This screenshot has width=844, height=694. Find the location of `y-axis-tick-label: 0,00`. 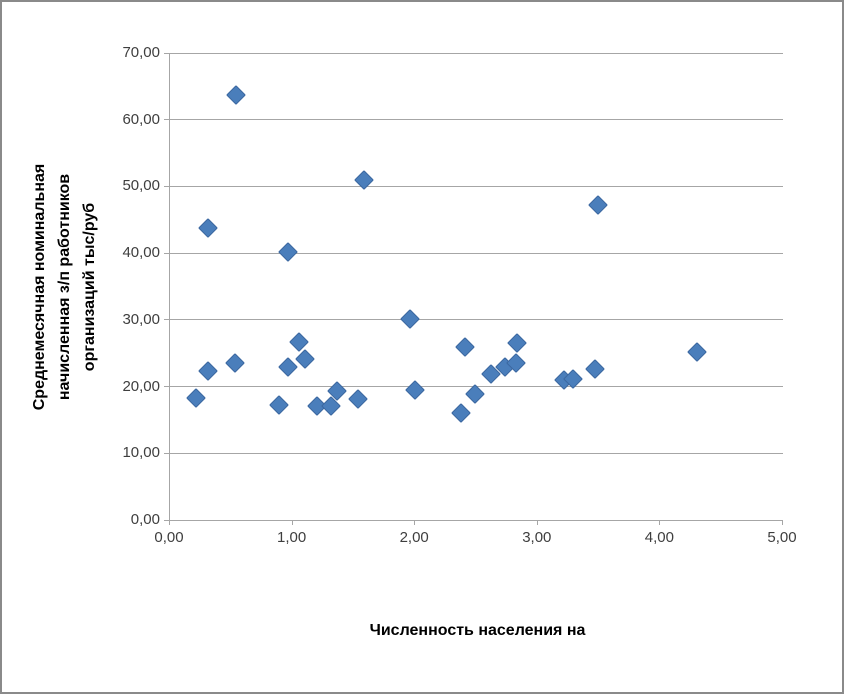

y-axis-tick-label: 0,00 is located at coordinates (145, 519).